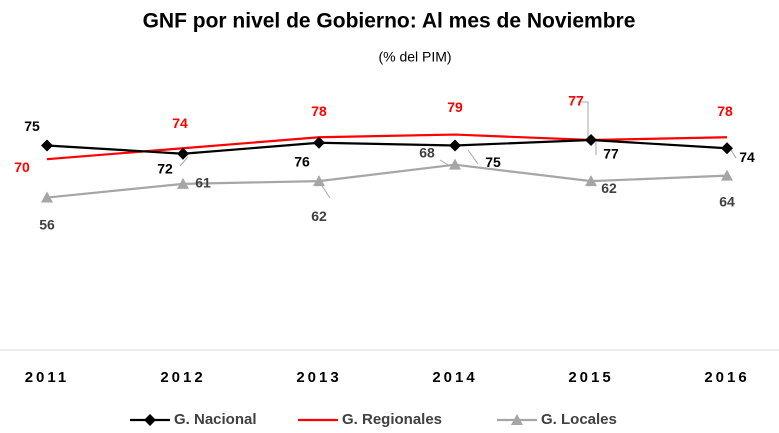 The image size is (779, 433). Describe the element at coordinates (182, 377) in the screenshot. I see `x-tick-label: 2012` at that location.